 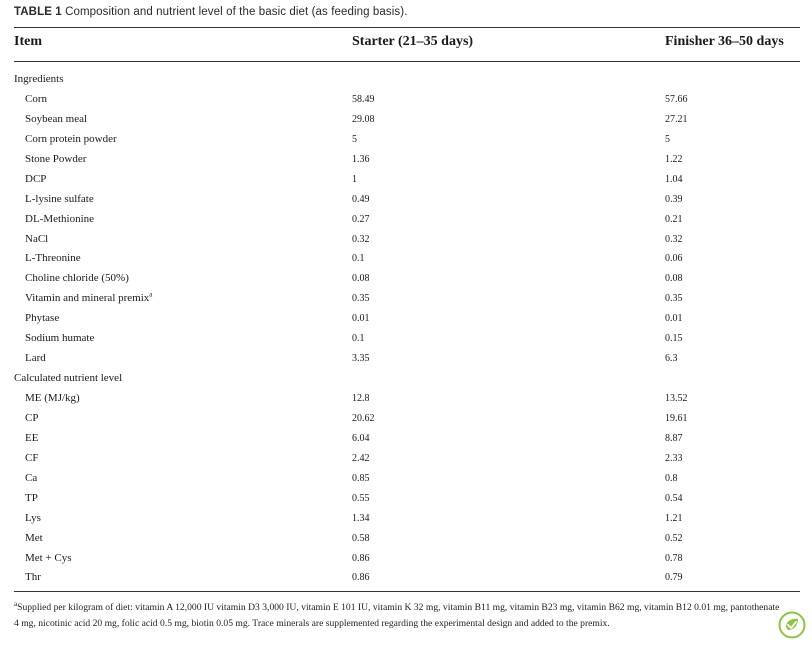 I want to click on row-item-text: Calculated nutrient level, so click(x=68, y=378).